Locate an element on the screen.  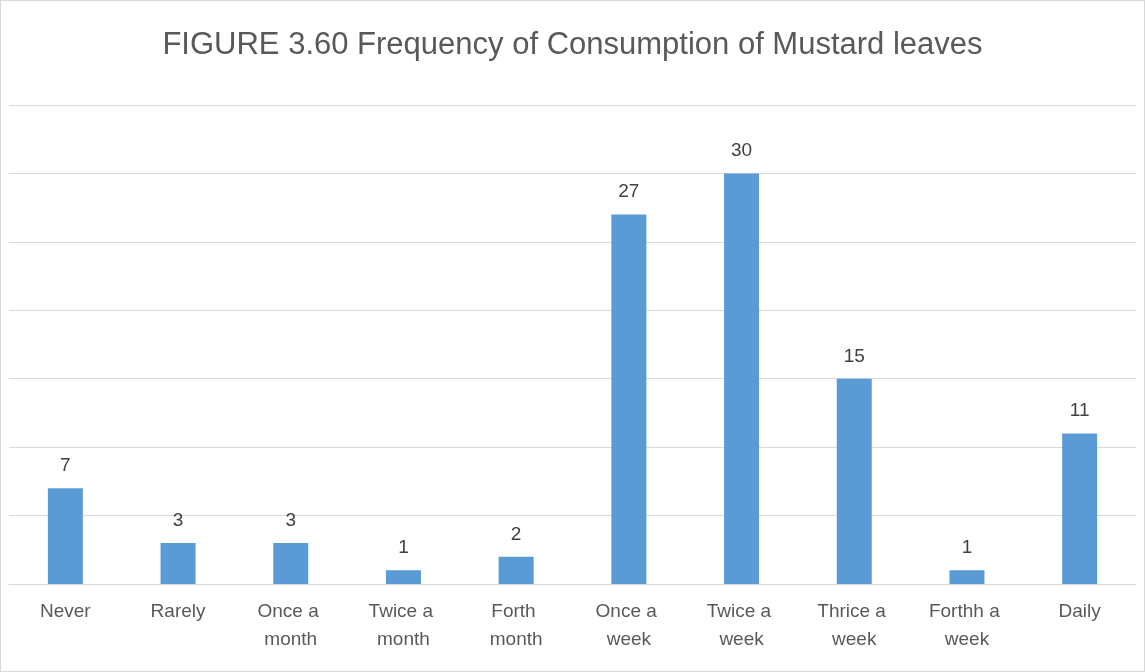
x-tick-label: Rarely is located at coordinates (178, 610).